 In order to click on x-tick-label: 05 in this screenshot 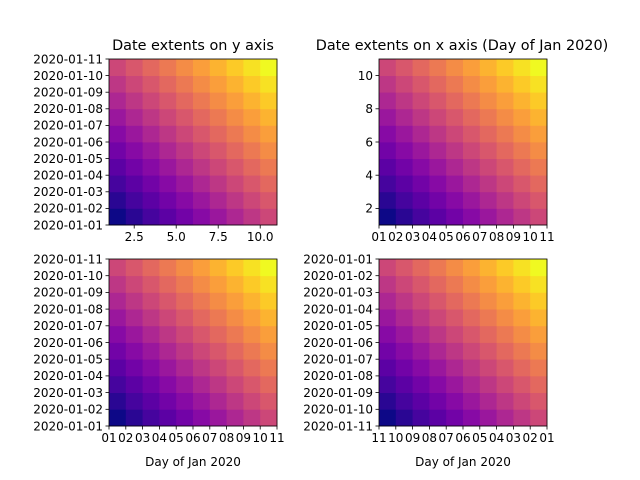, I will do `click(446, 237)`.